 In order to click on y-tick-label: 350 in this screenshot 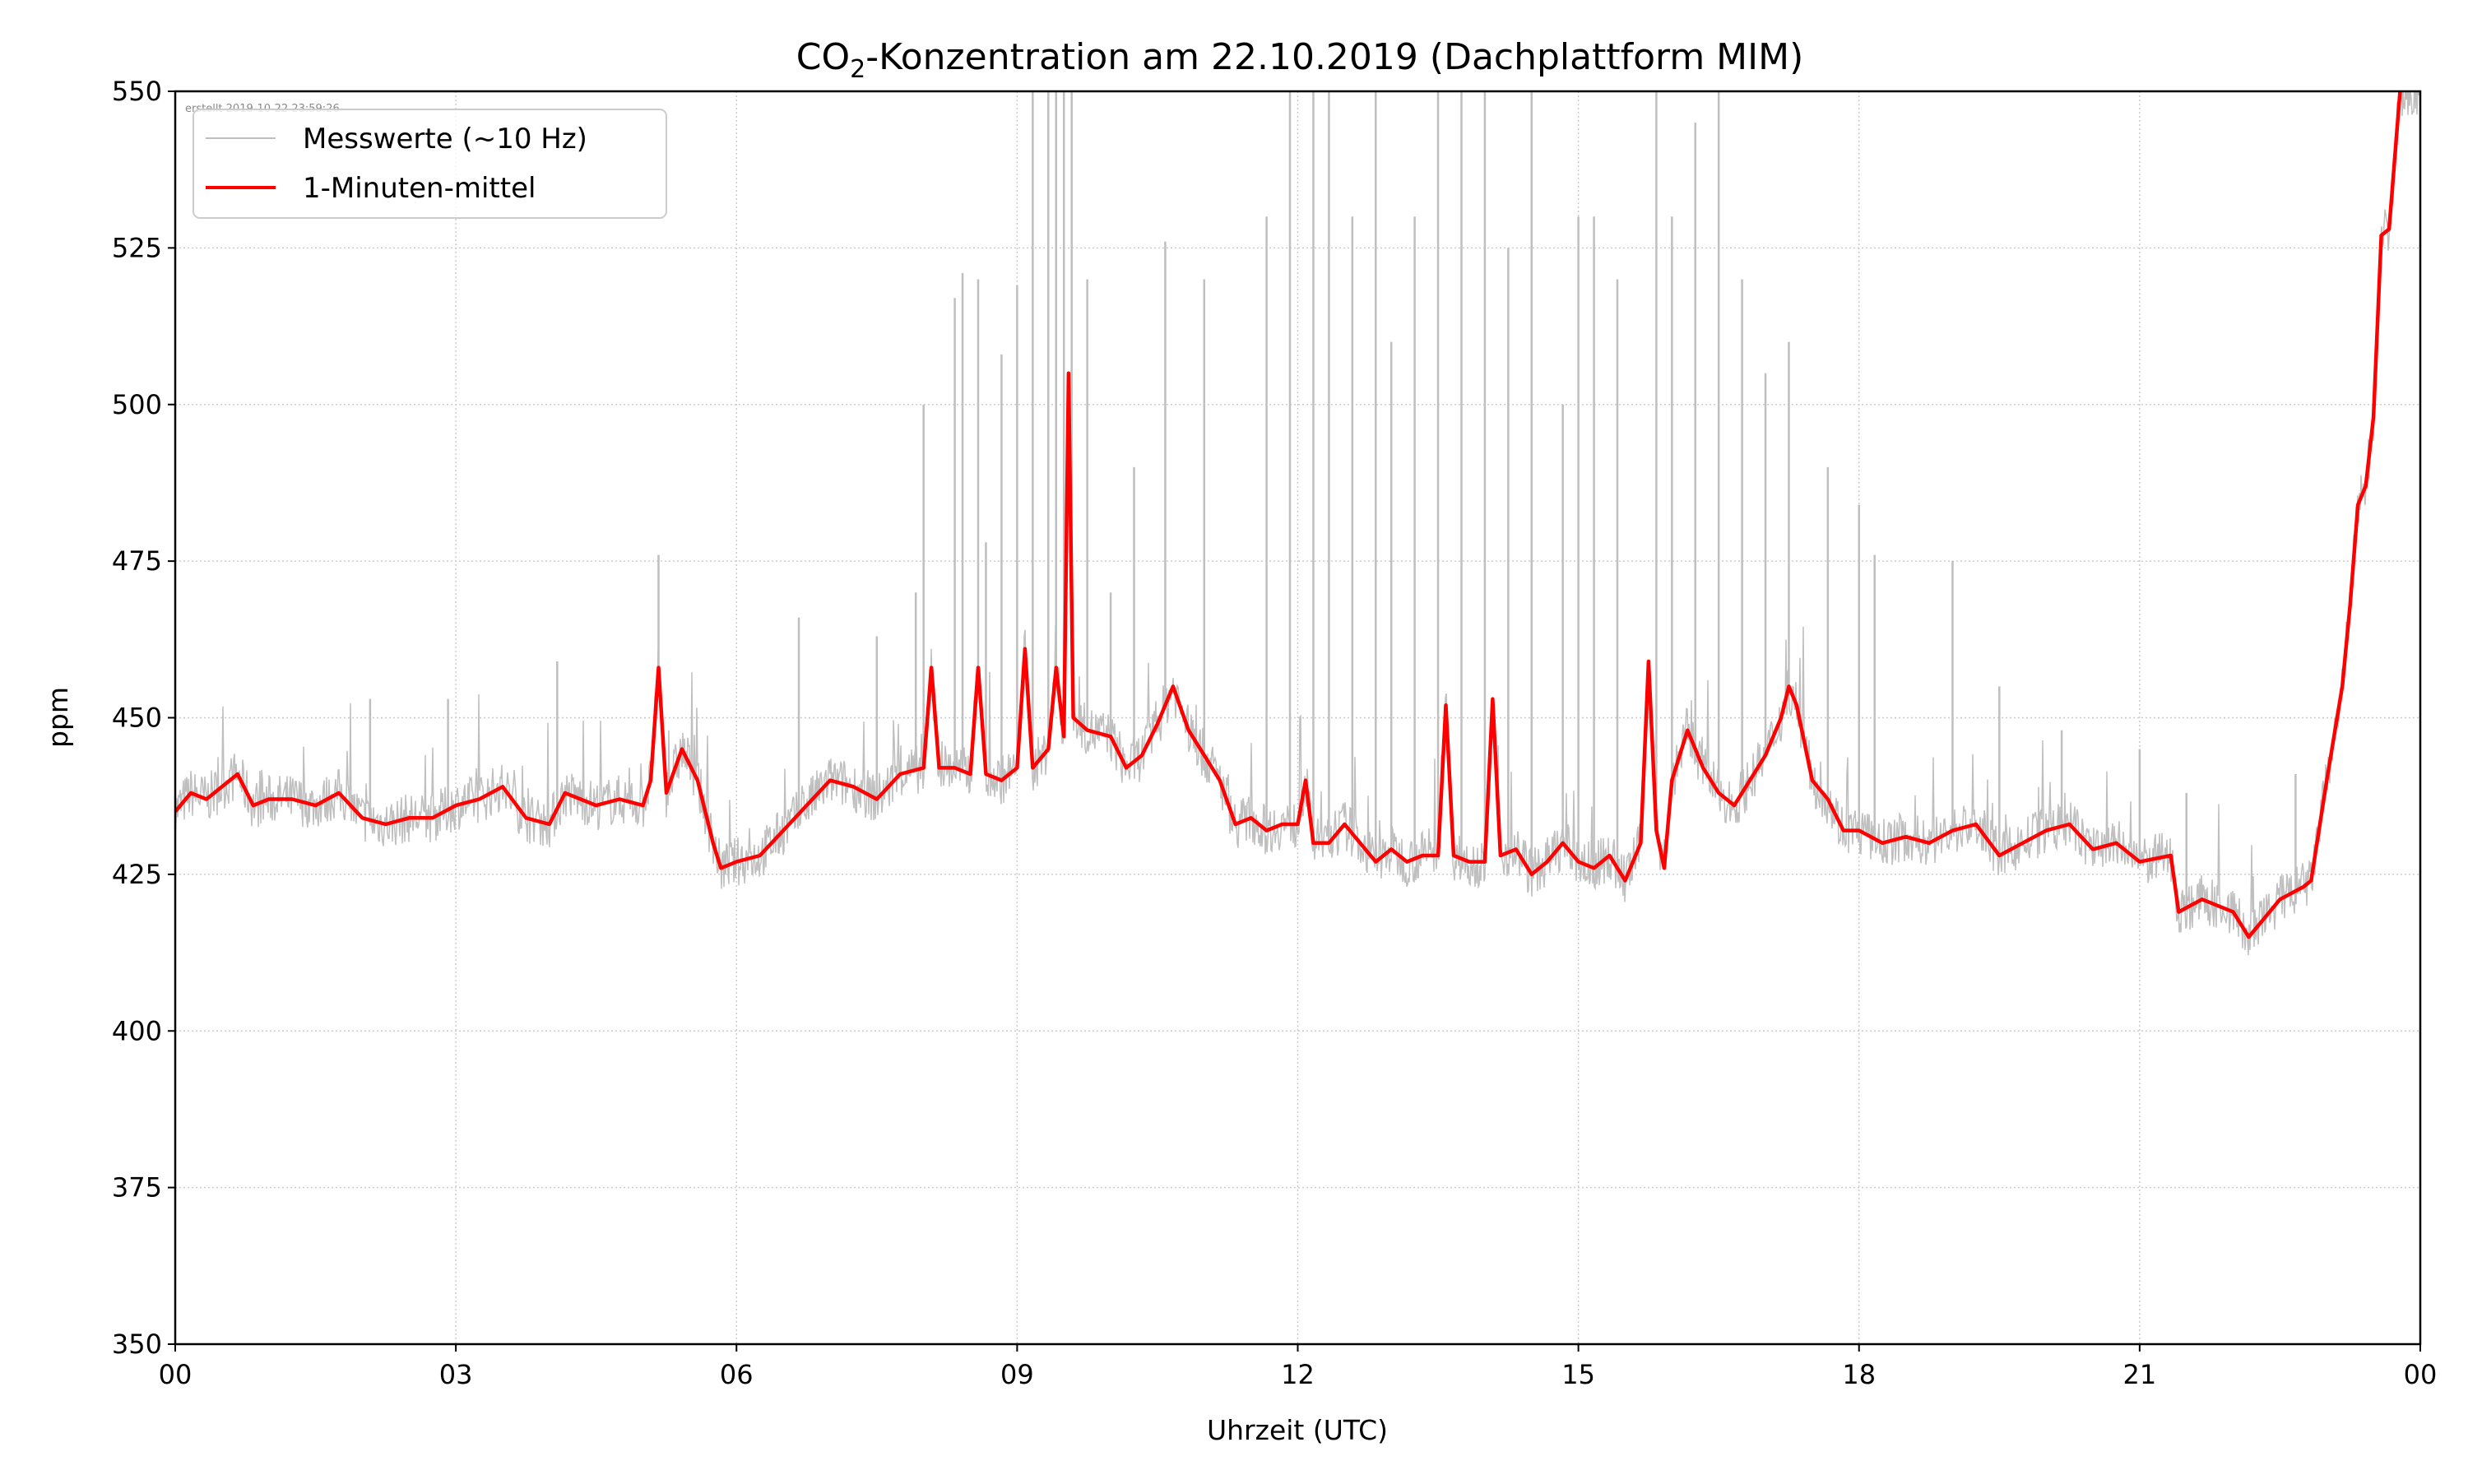, I will do `click(137, 1344)`.